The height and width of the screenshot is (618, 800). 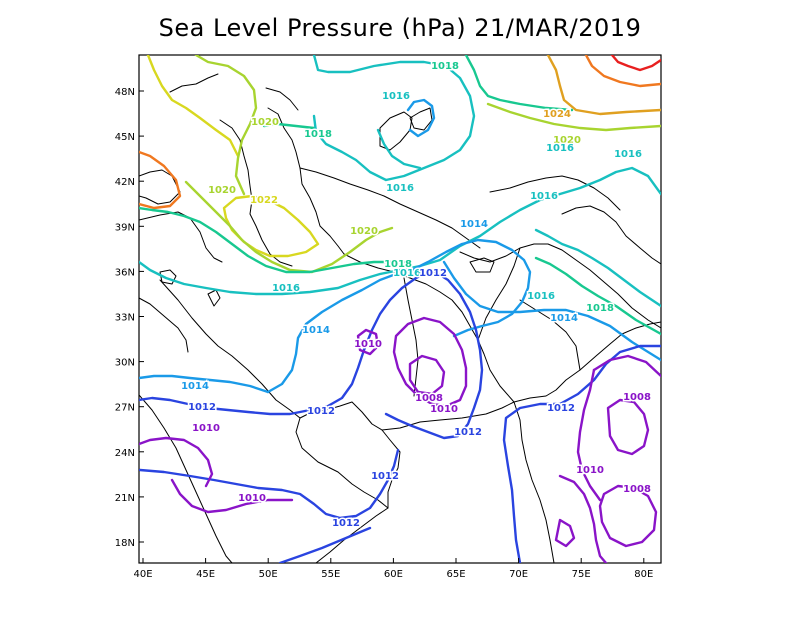 I want to click on isobar-1014b, so click(x=399, y=316).